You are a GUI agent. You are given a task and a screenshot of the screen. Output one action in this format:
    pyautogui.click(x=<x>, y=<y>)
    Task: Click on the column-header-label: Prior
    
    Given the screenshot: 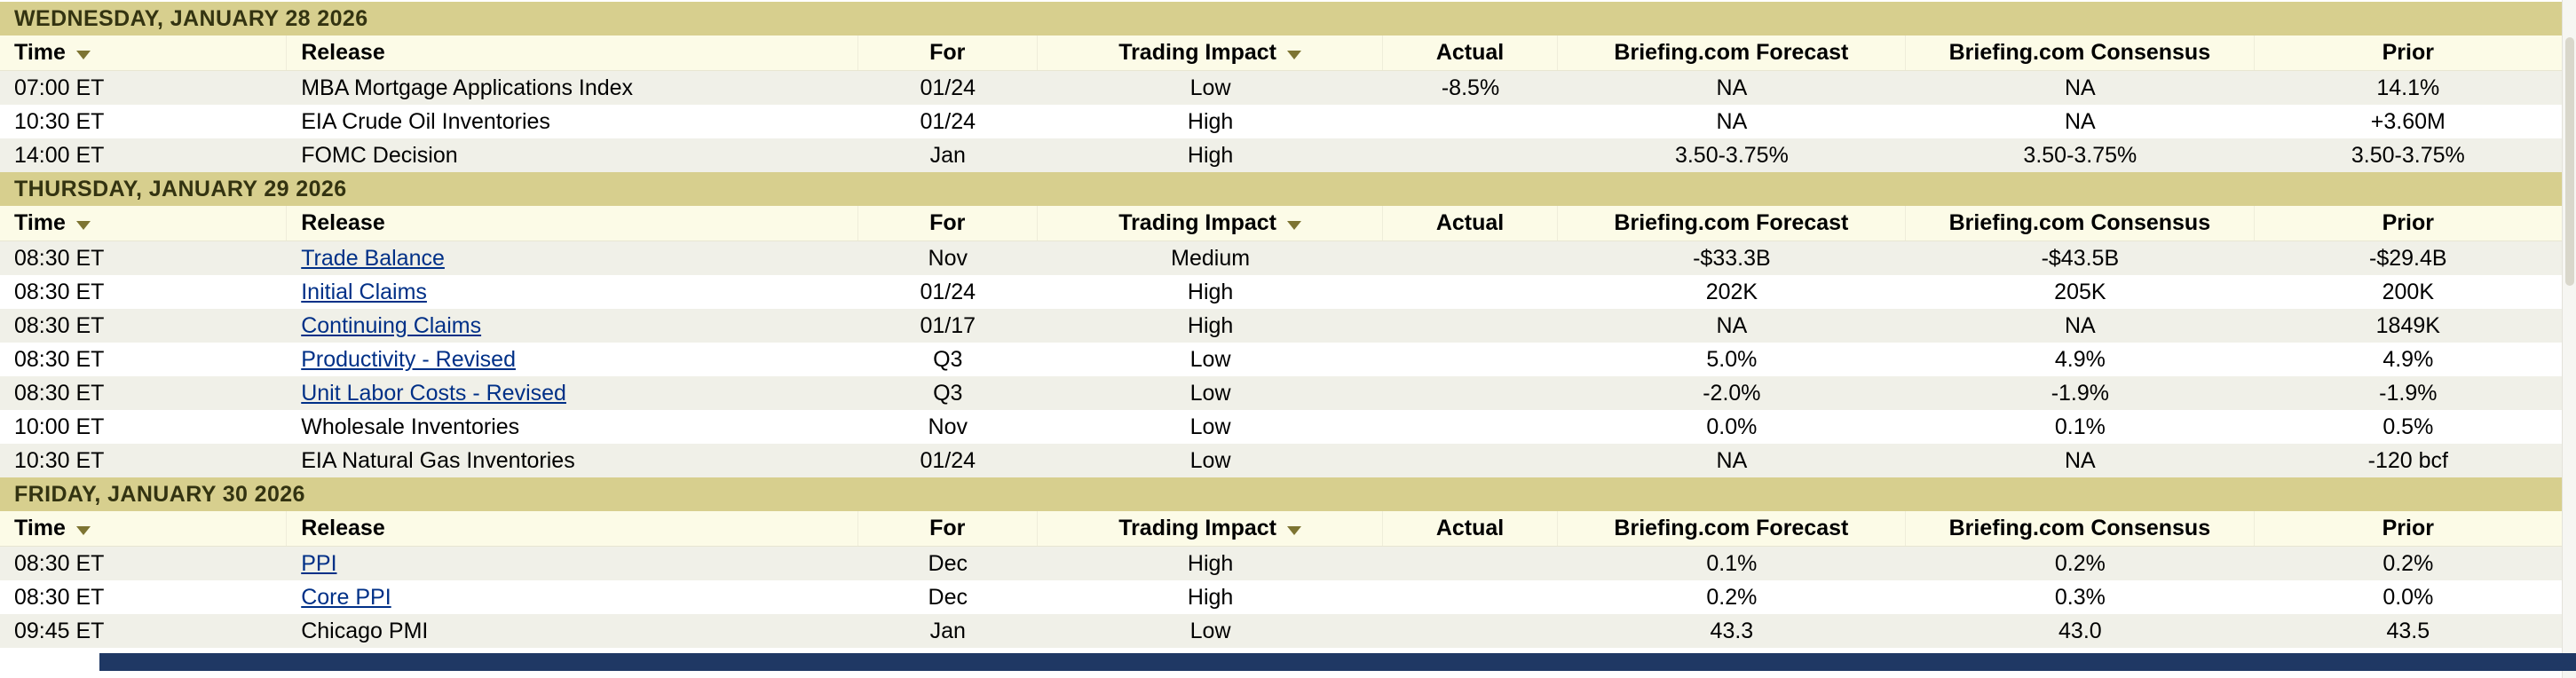 What is the action you would take?
    pyautogui.click(x=2408, y=528)
    